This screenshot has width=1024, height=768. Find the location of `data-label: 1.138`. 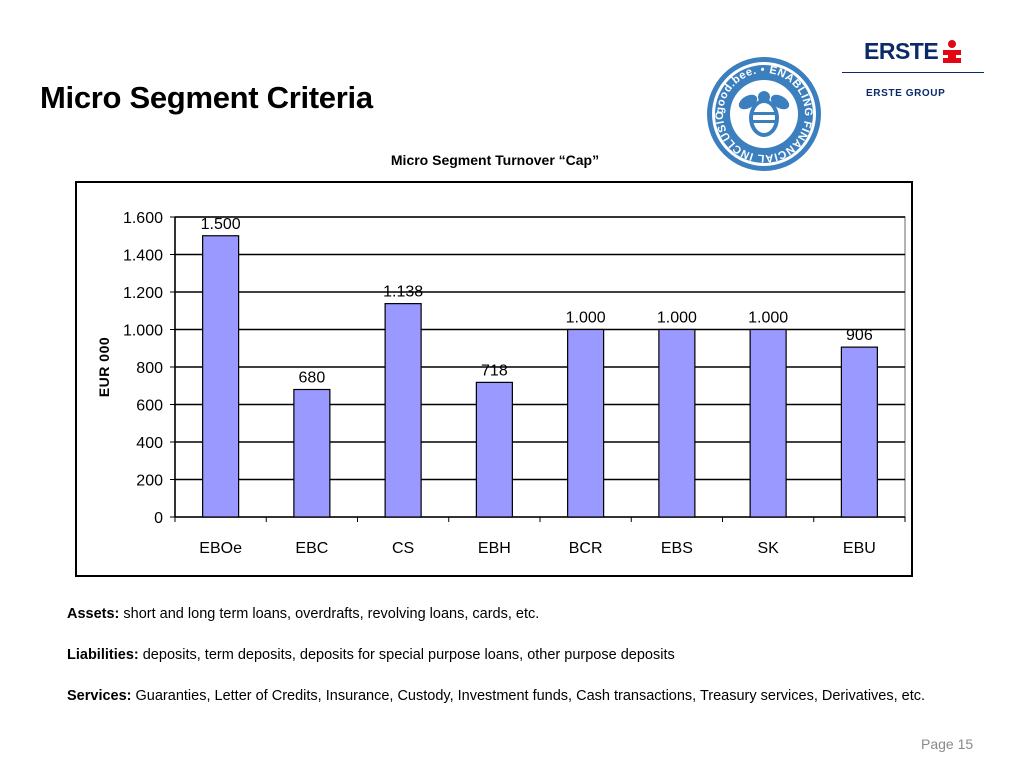

data-label: 1.138 is located at coordinates (403, 292).